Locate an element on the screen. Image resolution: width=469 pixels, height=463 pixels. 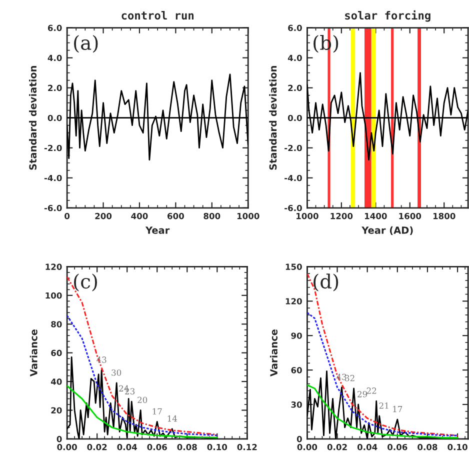
y-tick-label: 20 is located at coordinates (56, 410).